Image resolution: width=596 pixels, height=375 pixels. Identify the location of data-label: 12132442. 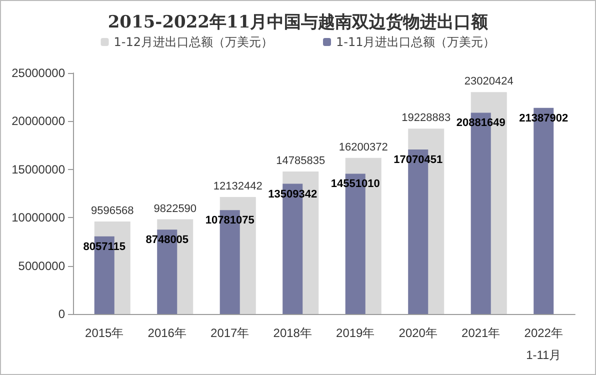
(237, 186).